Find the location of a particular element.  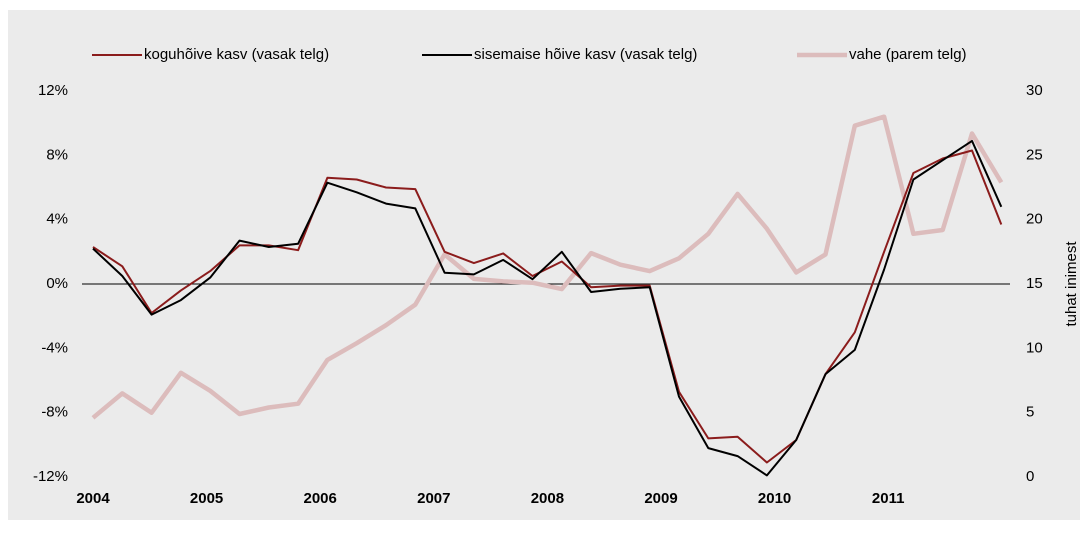

legend-label: vahe (parem telg) is located at coordinates (908, 54).